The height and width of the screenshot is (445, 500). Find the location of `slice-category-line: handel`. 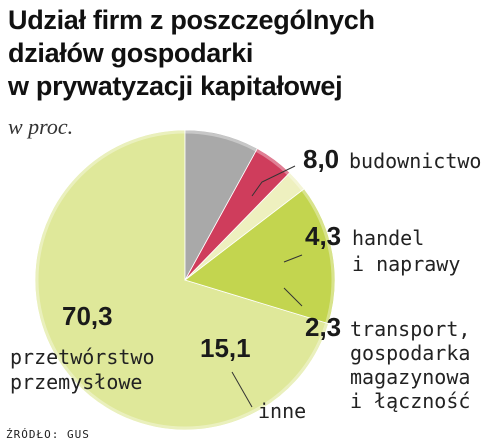

slice-category-line: handel is located at coordinates (388, 238).